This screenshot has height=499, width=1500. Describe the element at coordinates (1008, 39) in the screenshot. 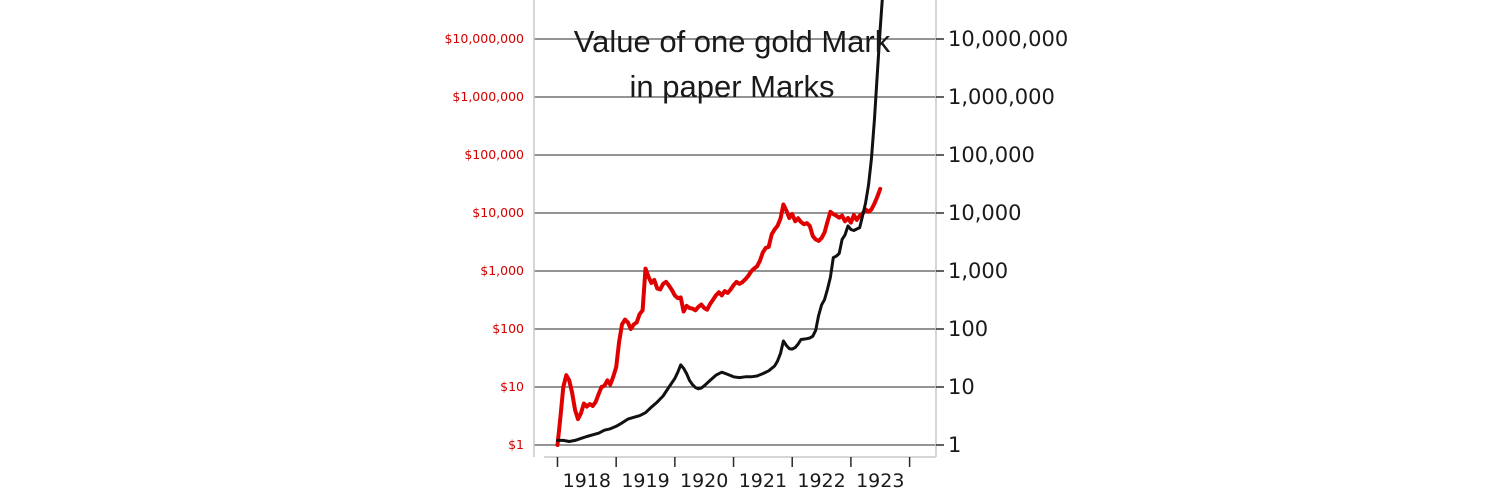

I see `right-tick-label: 10,000,000` at that location.